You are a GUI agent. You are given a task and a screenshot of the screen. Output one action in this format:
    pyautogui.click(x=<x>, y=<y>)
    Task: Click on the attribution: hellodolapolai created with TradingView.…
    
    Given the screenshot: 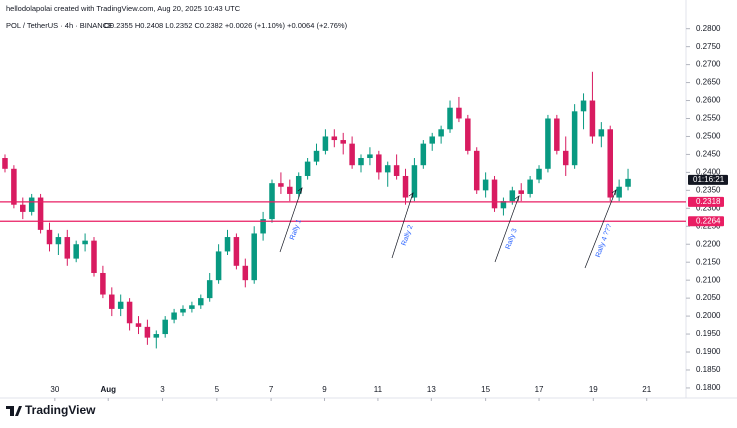 What is the action you would take?
    pyautogui.click(x=123, y=8)
    